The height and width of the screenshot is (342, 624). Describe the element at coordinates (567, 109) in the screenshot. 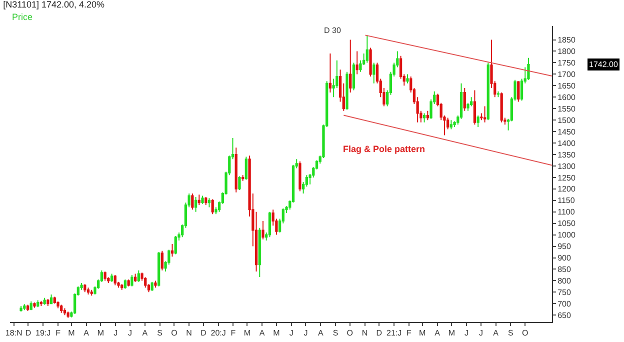

I see `y-tick-label: 1550` at that location.